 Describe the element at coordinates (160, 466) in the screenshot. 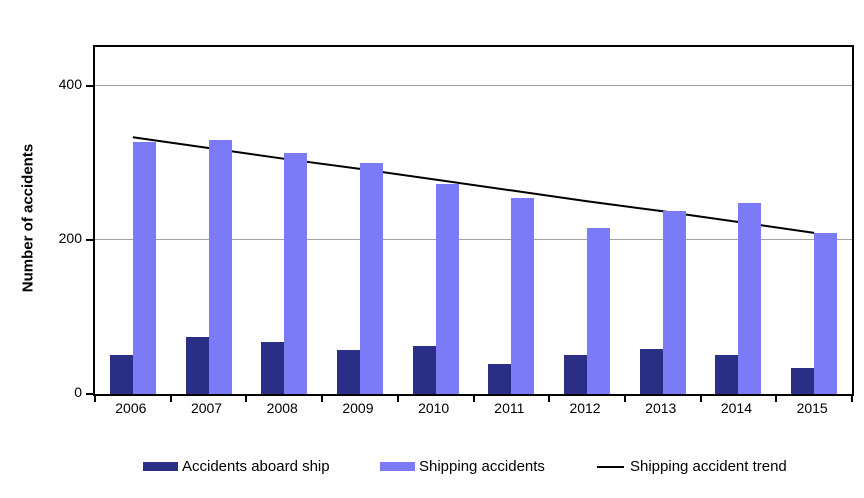

I see `legend-swatch-accidents-aboard-ship` at that location.